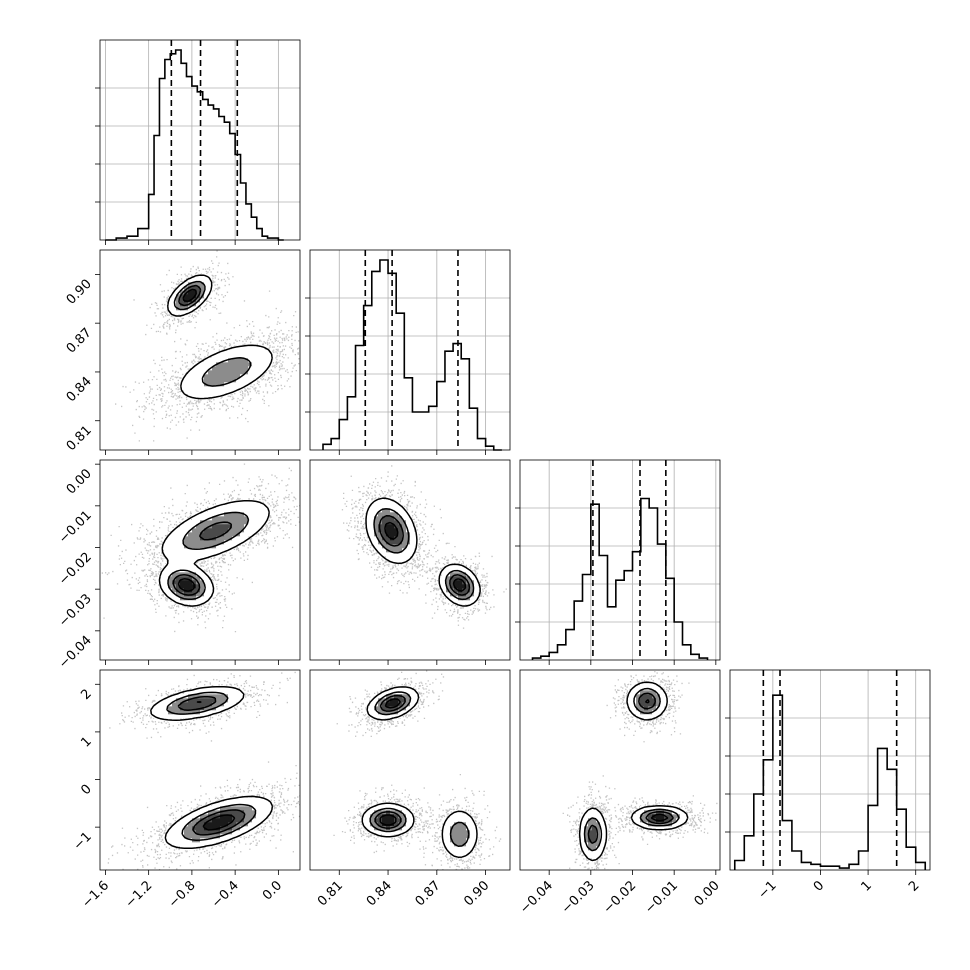  I want to click on contour-line, so click(208, 556).